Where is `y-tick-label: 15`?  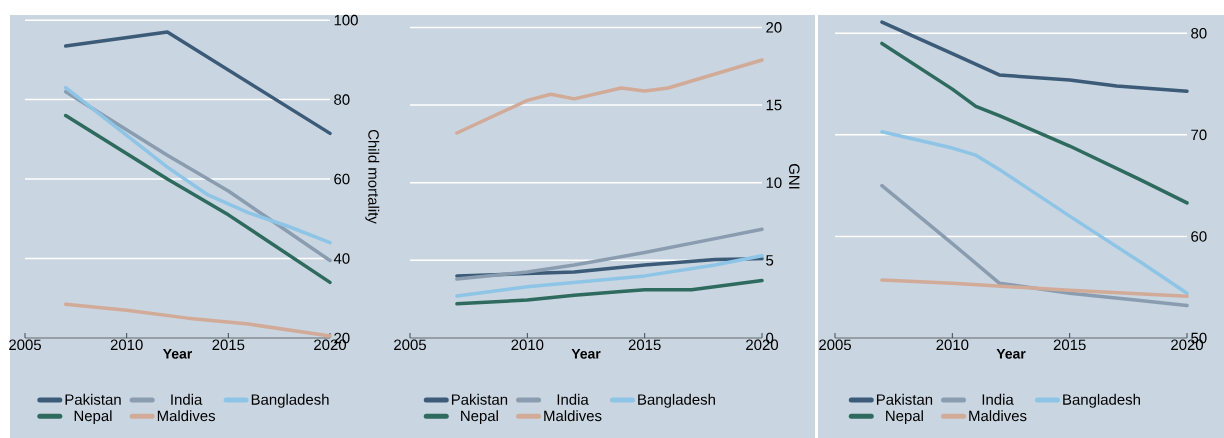 y-tick-label: 15 is located at coordinates (774, 105).